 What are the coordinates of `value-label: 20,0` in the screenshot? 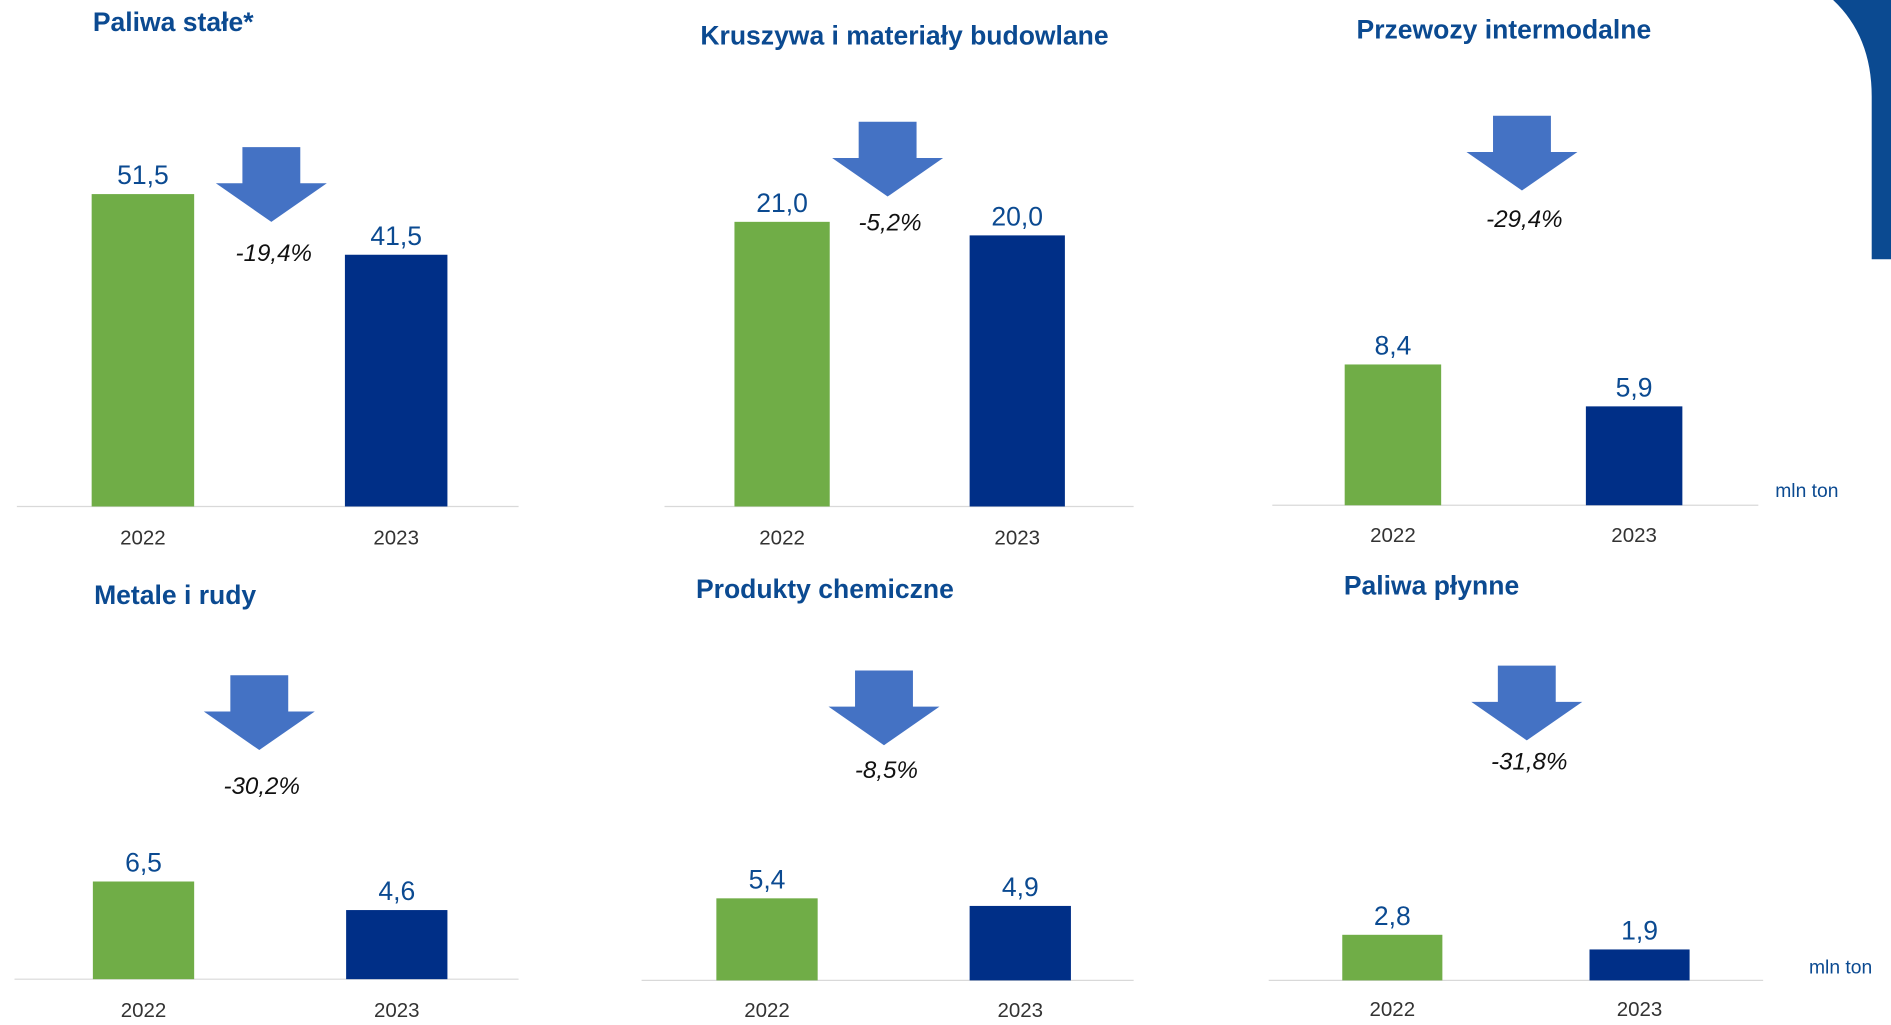 It's located at (1017, 217).